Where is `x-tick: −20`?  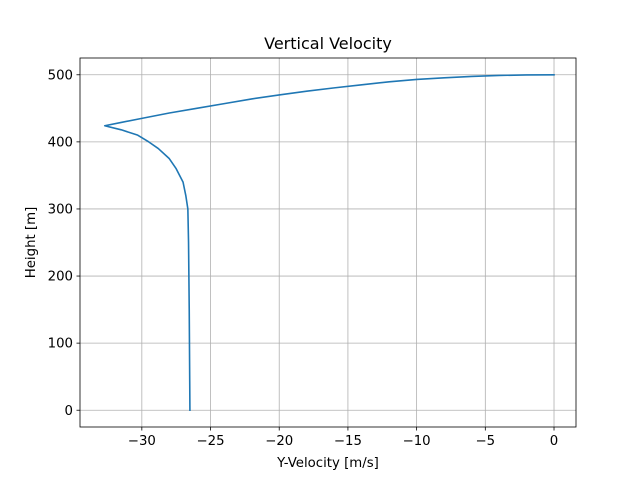
x-tick: −20 is located at coordinates (279, 438).